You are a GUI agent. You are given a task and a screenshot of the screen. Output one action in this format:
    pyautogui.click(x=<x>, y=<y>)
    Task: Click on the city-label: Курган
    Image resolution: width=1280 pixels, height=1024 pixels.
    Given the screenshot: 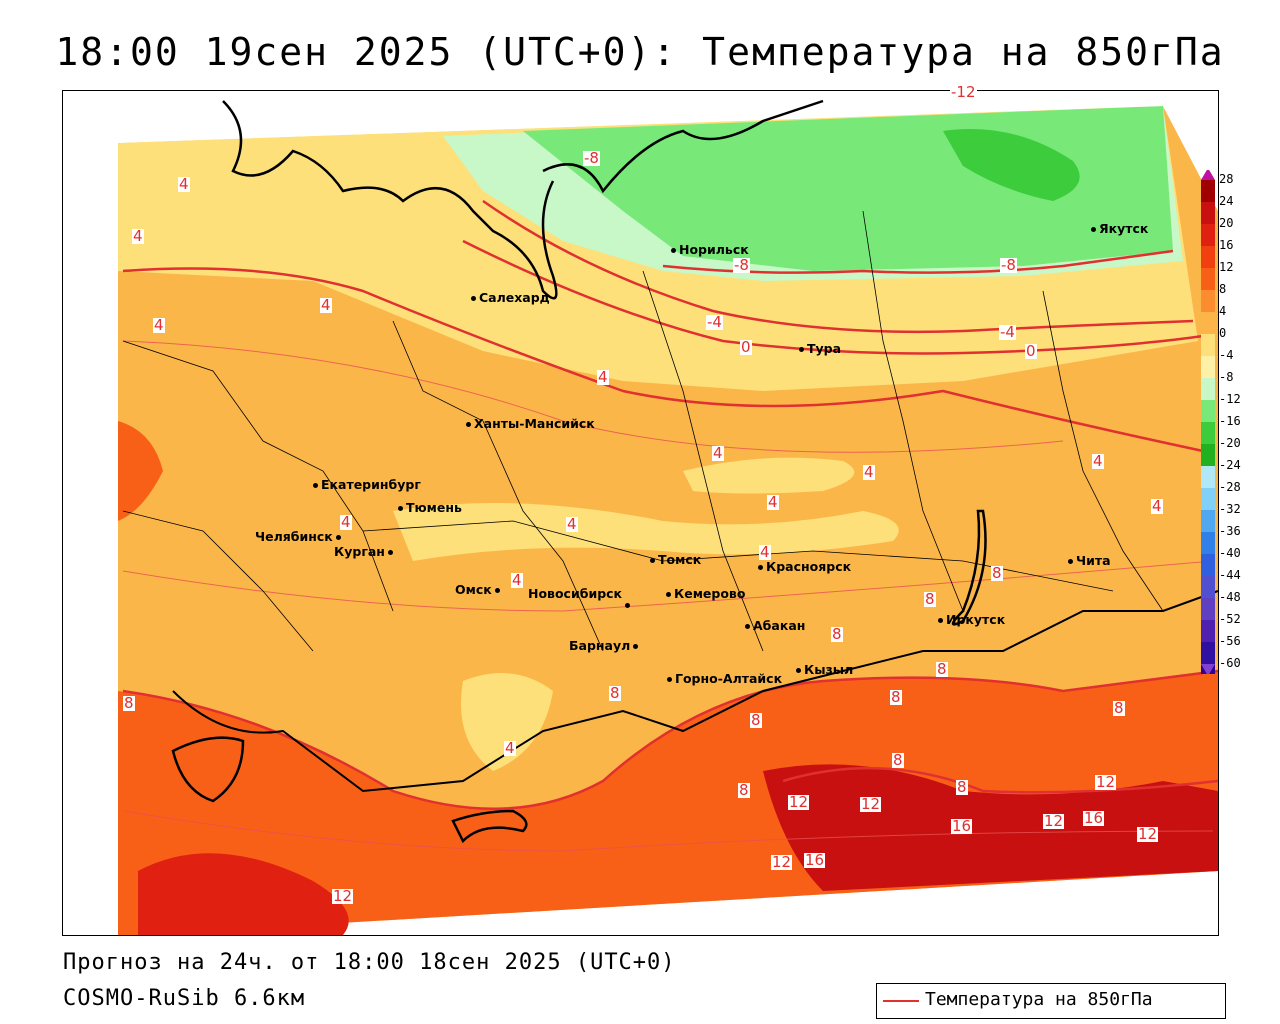 What is the action you would take?
    pyautogui.click(x=359, y=551)
    